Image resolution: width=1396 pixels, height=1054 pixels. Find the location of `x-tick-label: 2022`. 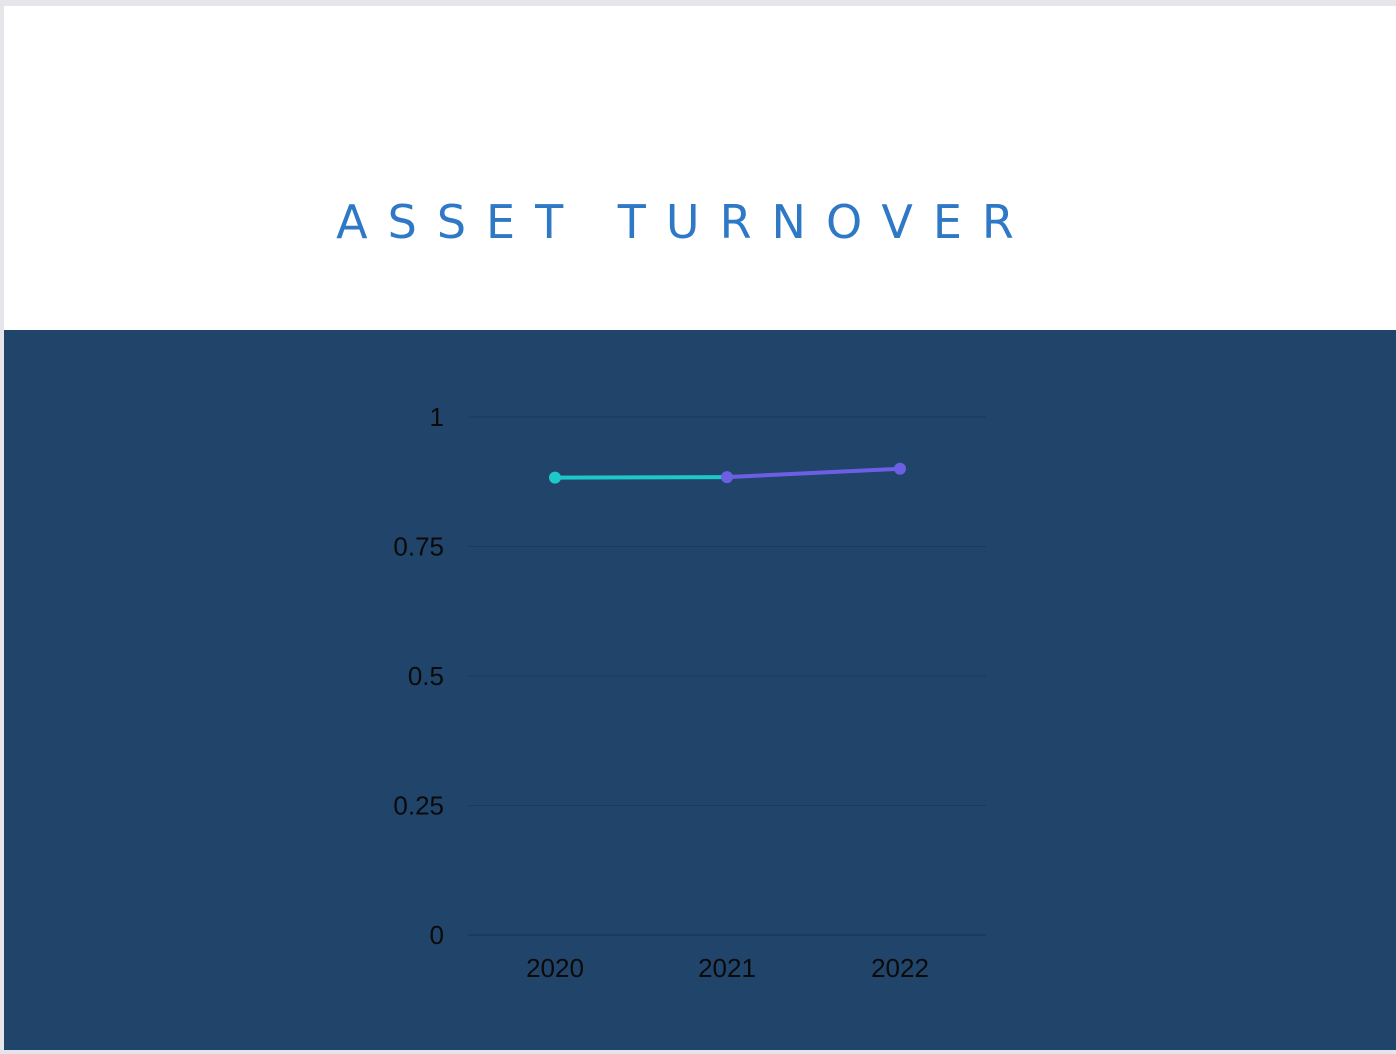

x-tick-label: 2022 is located at coordinates (900, 968).